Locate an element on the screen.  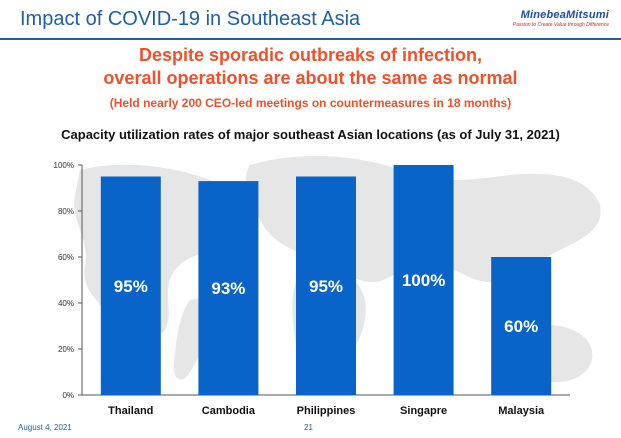
bar-malaysia is located at coordinates (521, 326).